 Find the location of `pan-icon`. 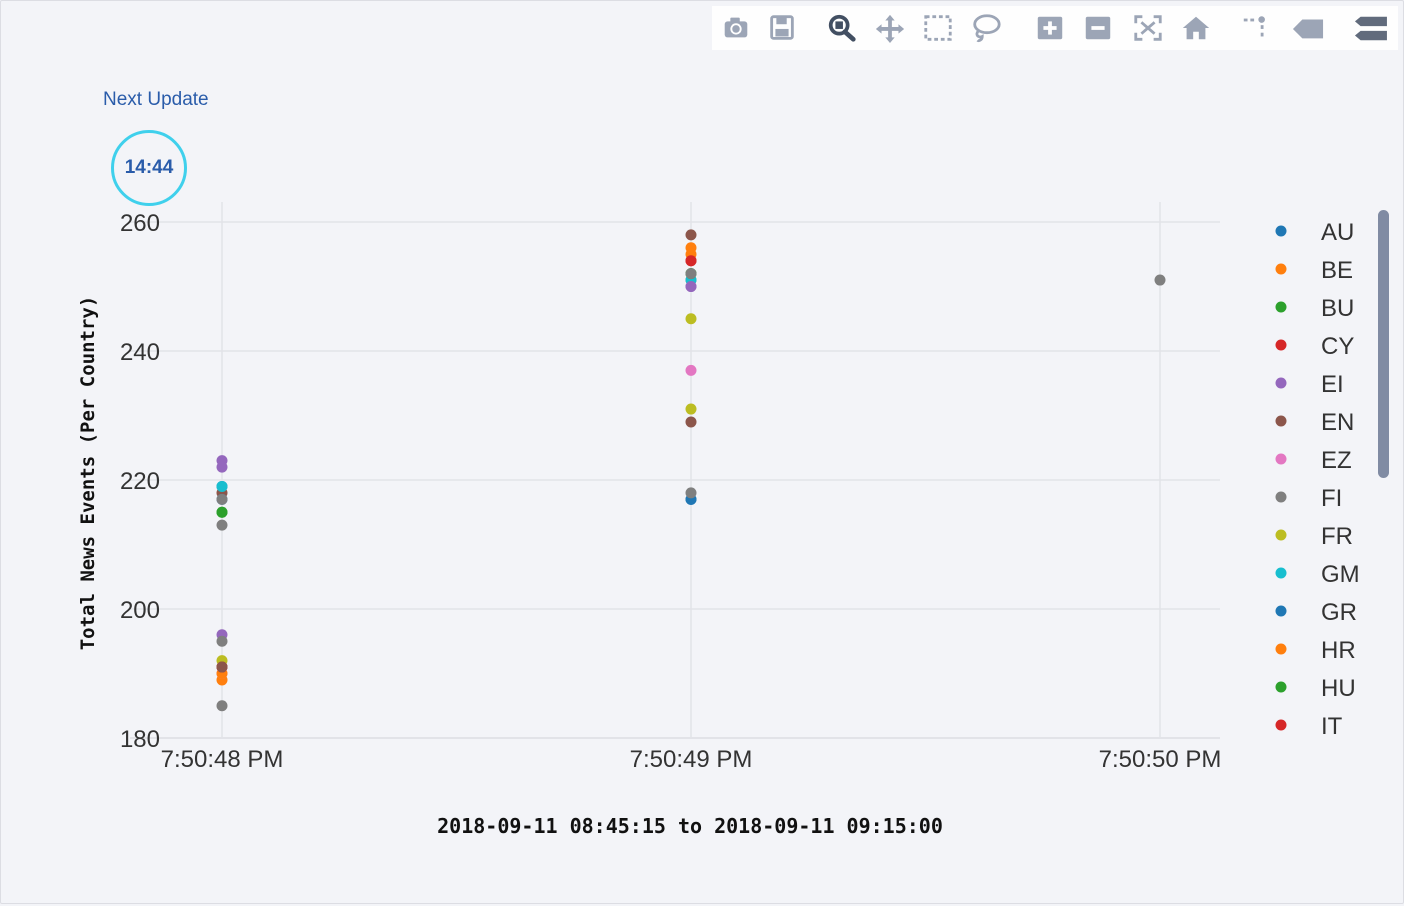

pan-icon is located at coordinates (890, 29).